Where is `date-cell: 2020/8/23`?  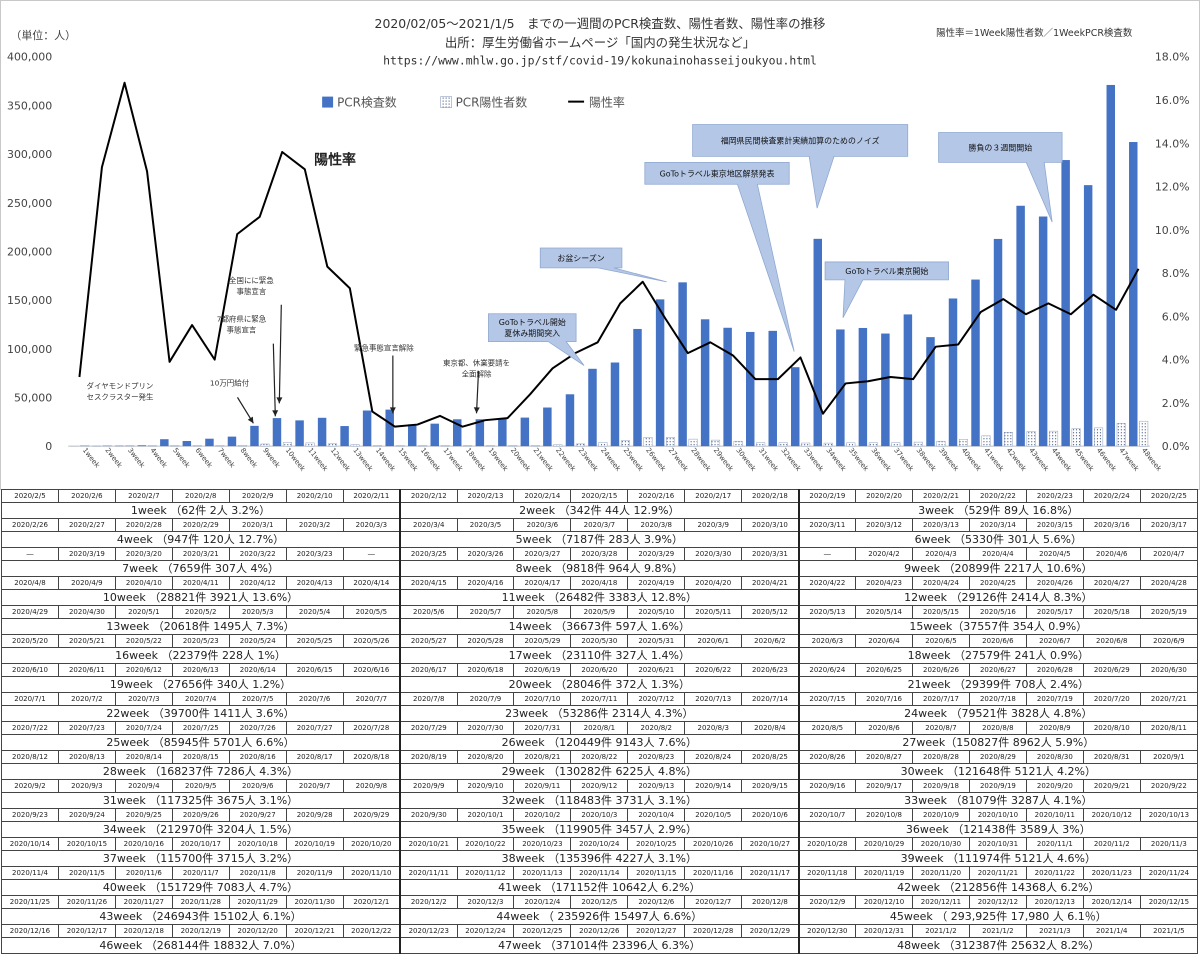
date-cell: 2020/8/23 is located at coordinates (656, 757).